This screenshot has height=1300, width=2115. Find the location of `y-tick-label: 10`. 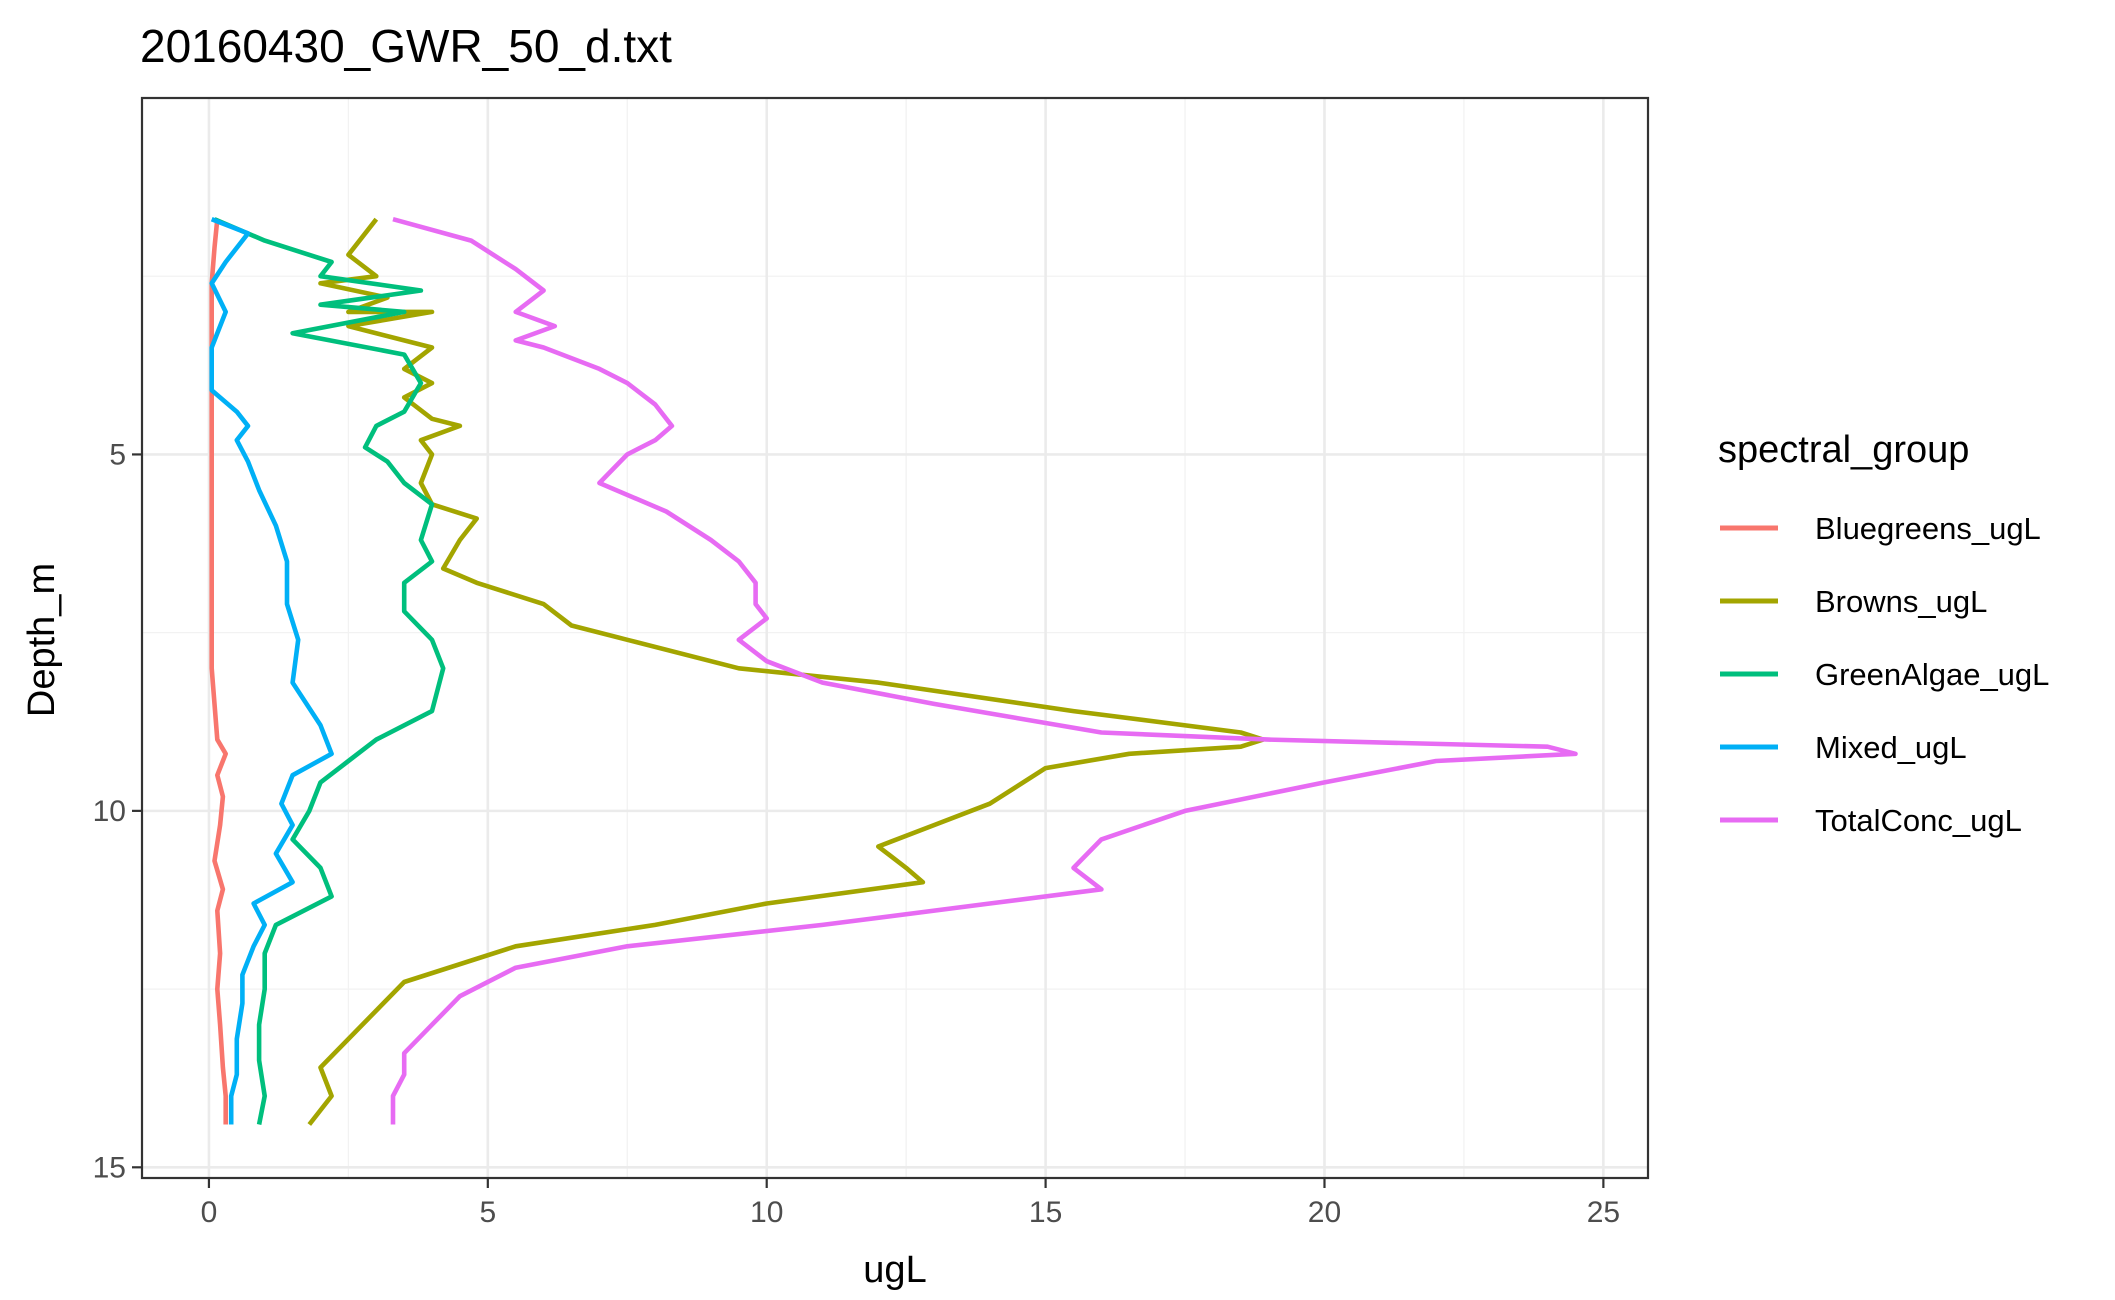

y-tick-label: 10 is located at coordinates (109, 811).